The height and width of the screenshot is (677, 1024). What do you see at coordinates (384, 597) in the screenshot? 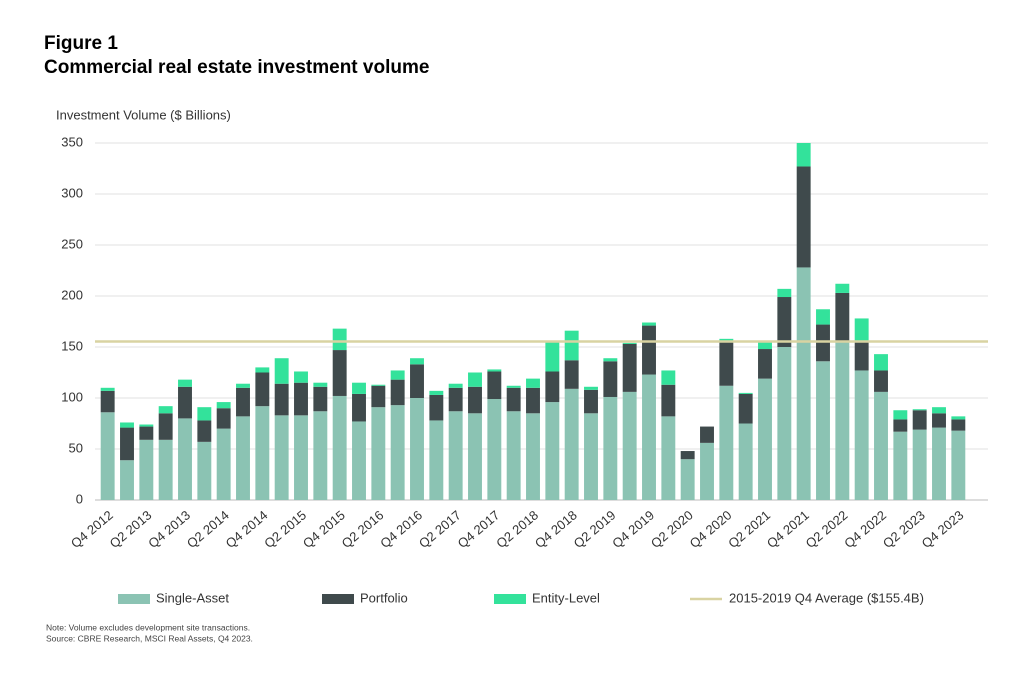
I see `legend-label: Portfolio` at bounding box center [384, 597].